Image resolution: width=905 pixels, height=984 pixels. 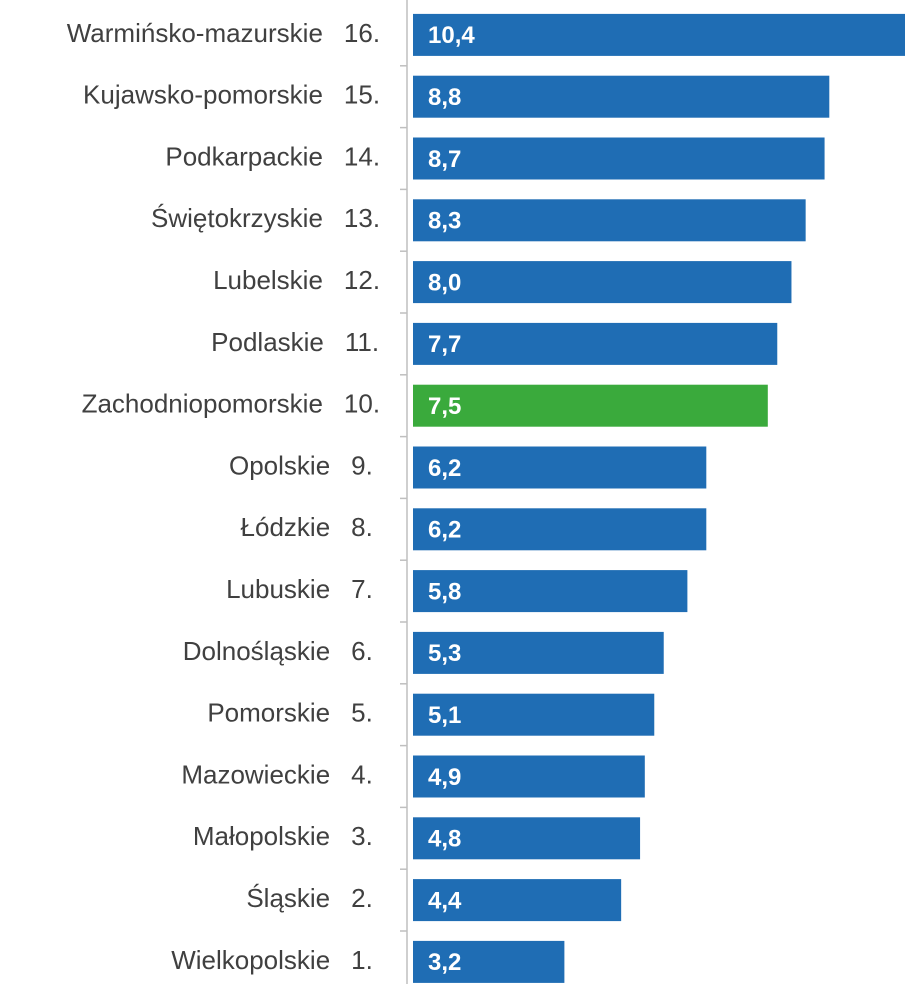 I want to click on data-label: 5,8, so click(x=444, y=591).